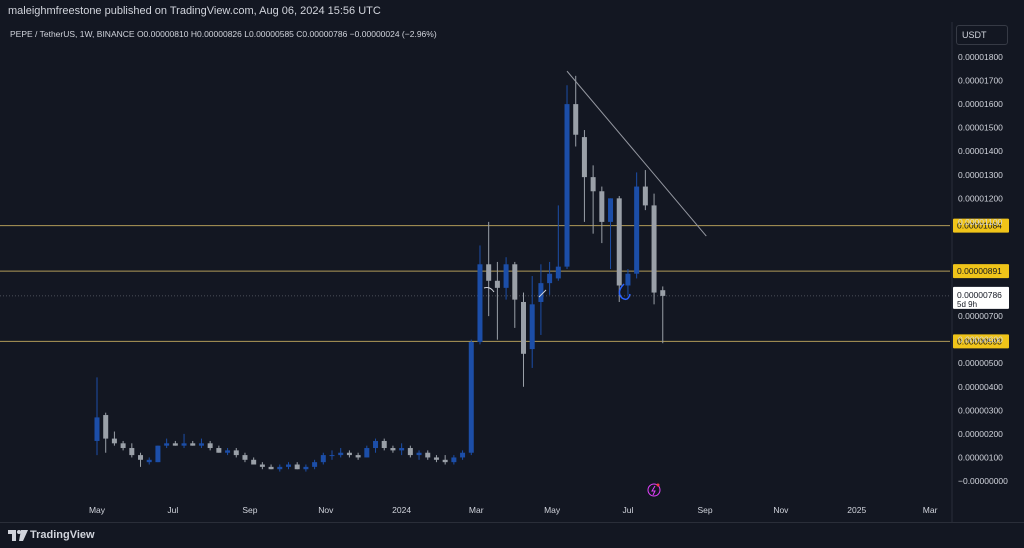  What do you see at coordinates (512, 535) in the screenshot?
I see `footer-bar: TradingView` at bounding box center [512, 535].